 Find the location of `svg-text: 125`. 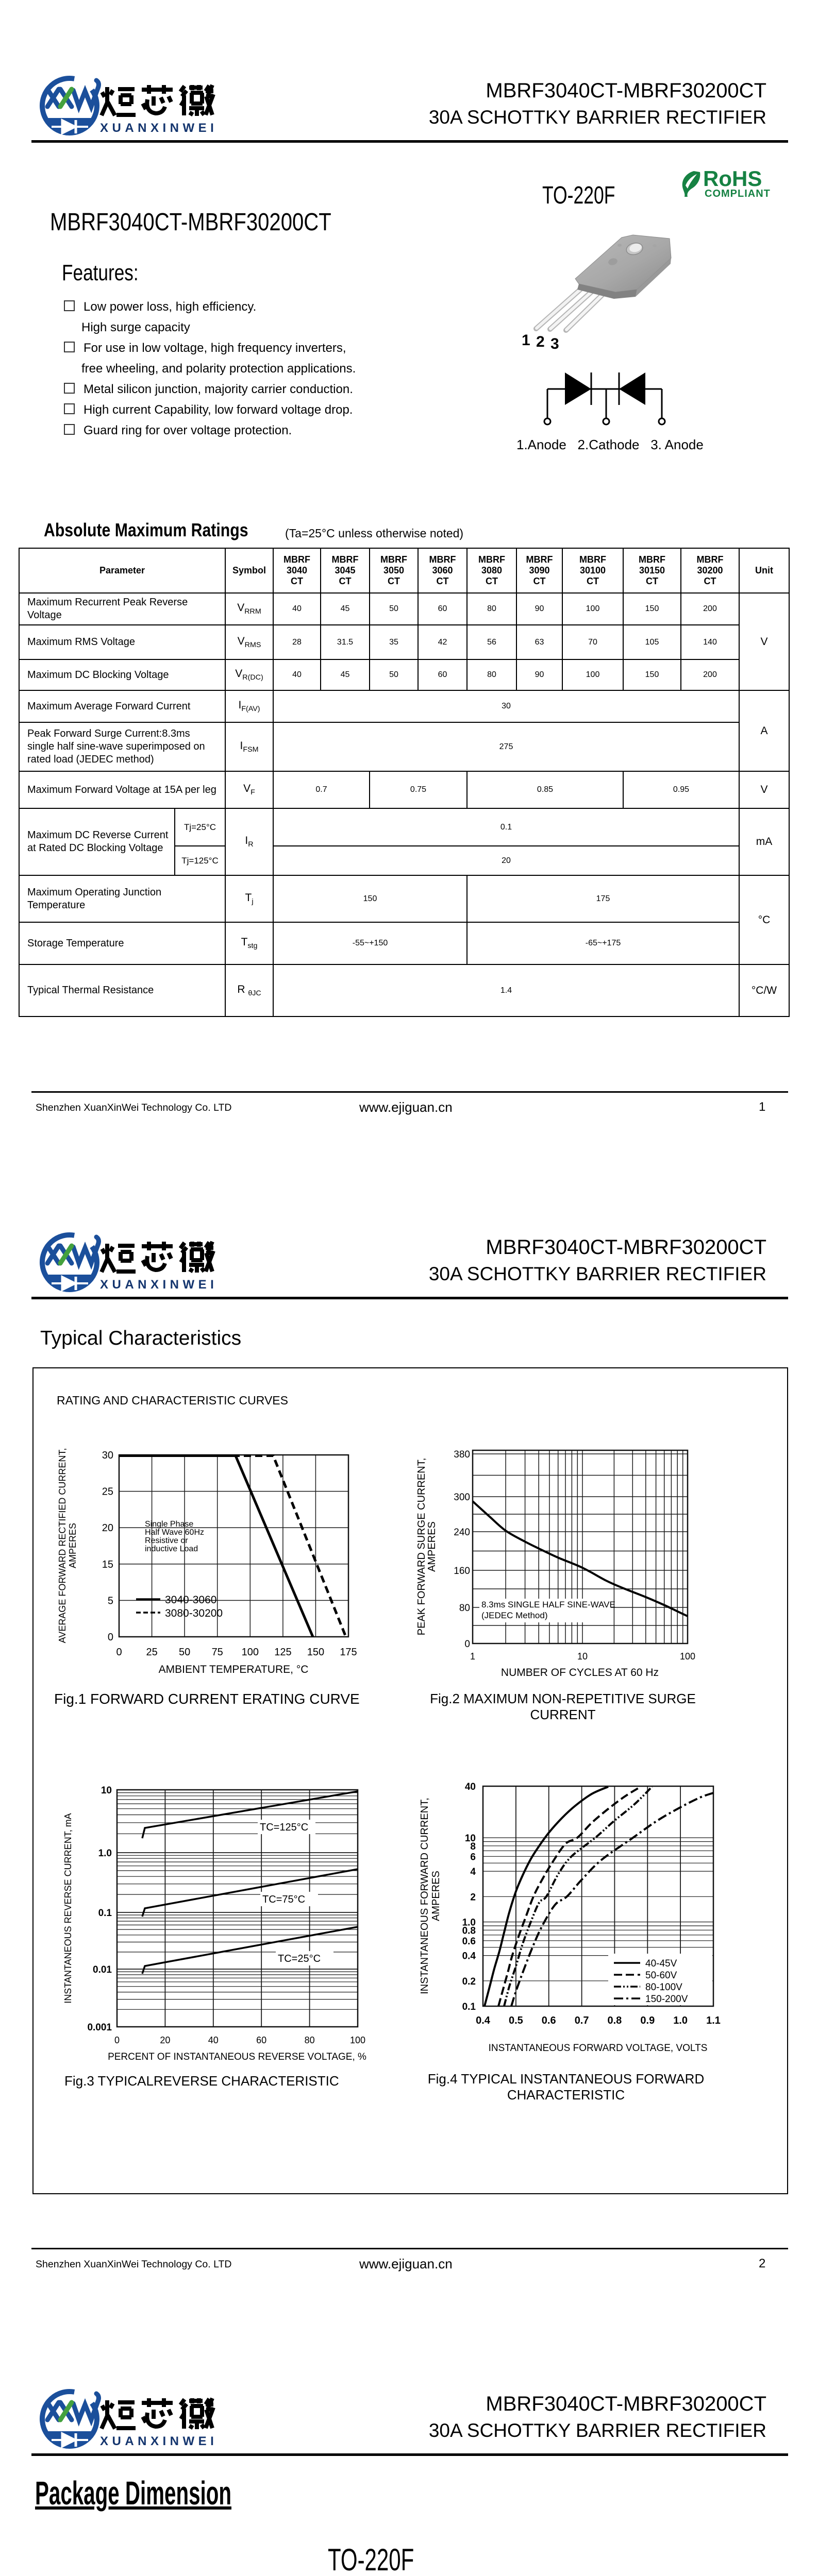

svg-text: 125 is located at coordinates (282, 1652).